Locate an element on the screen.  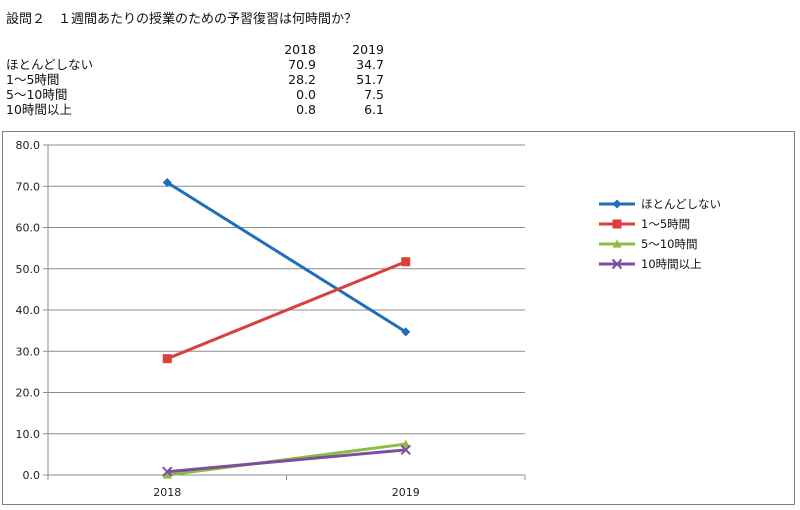
table-header-row: 2018 2019 is located at coordinates (206, 49).